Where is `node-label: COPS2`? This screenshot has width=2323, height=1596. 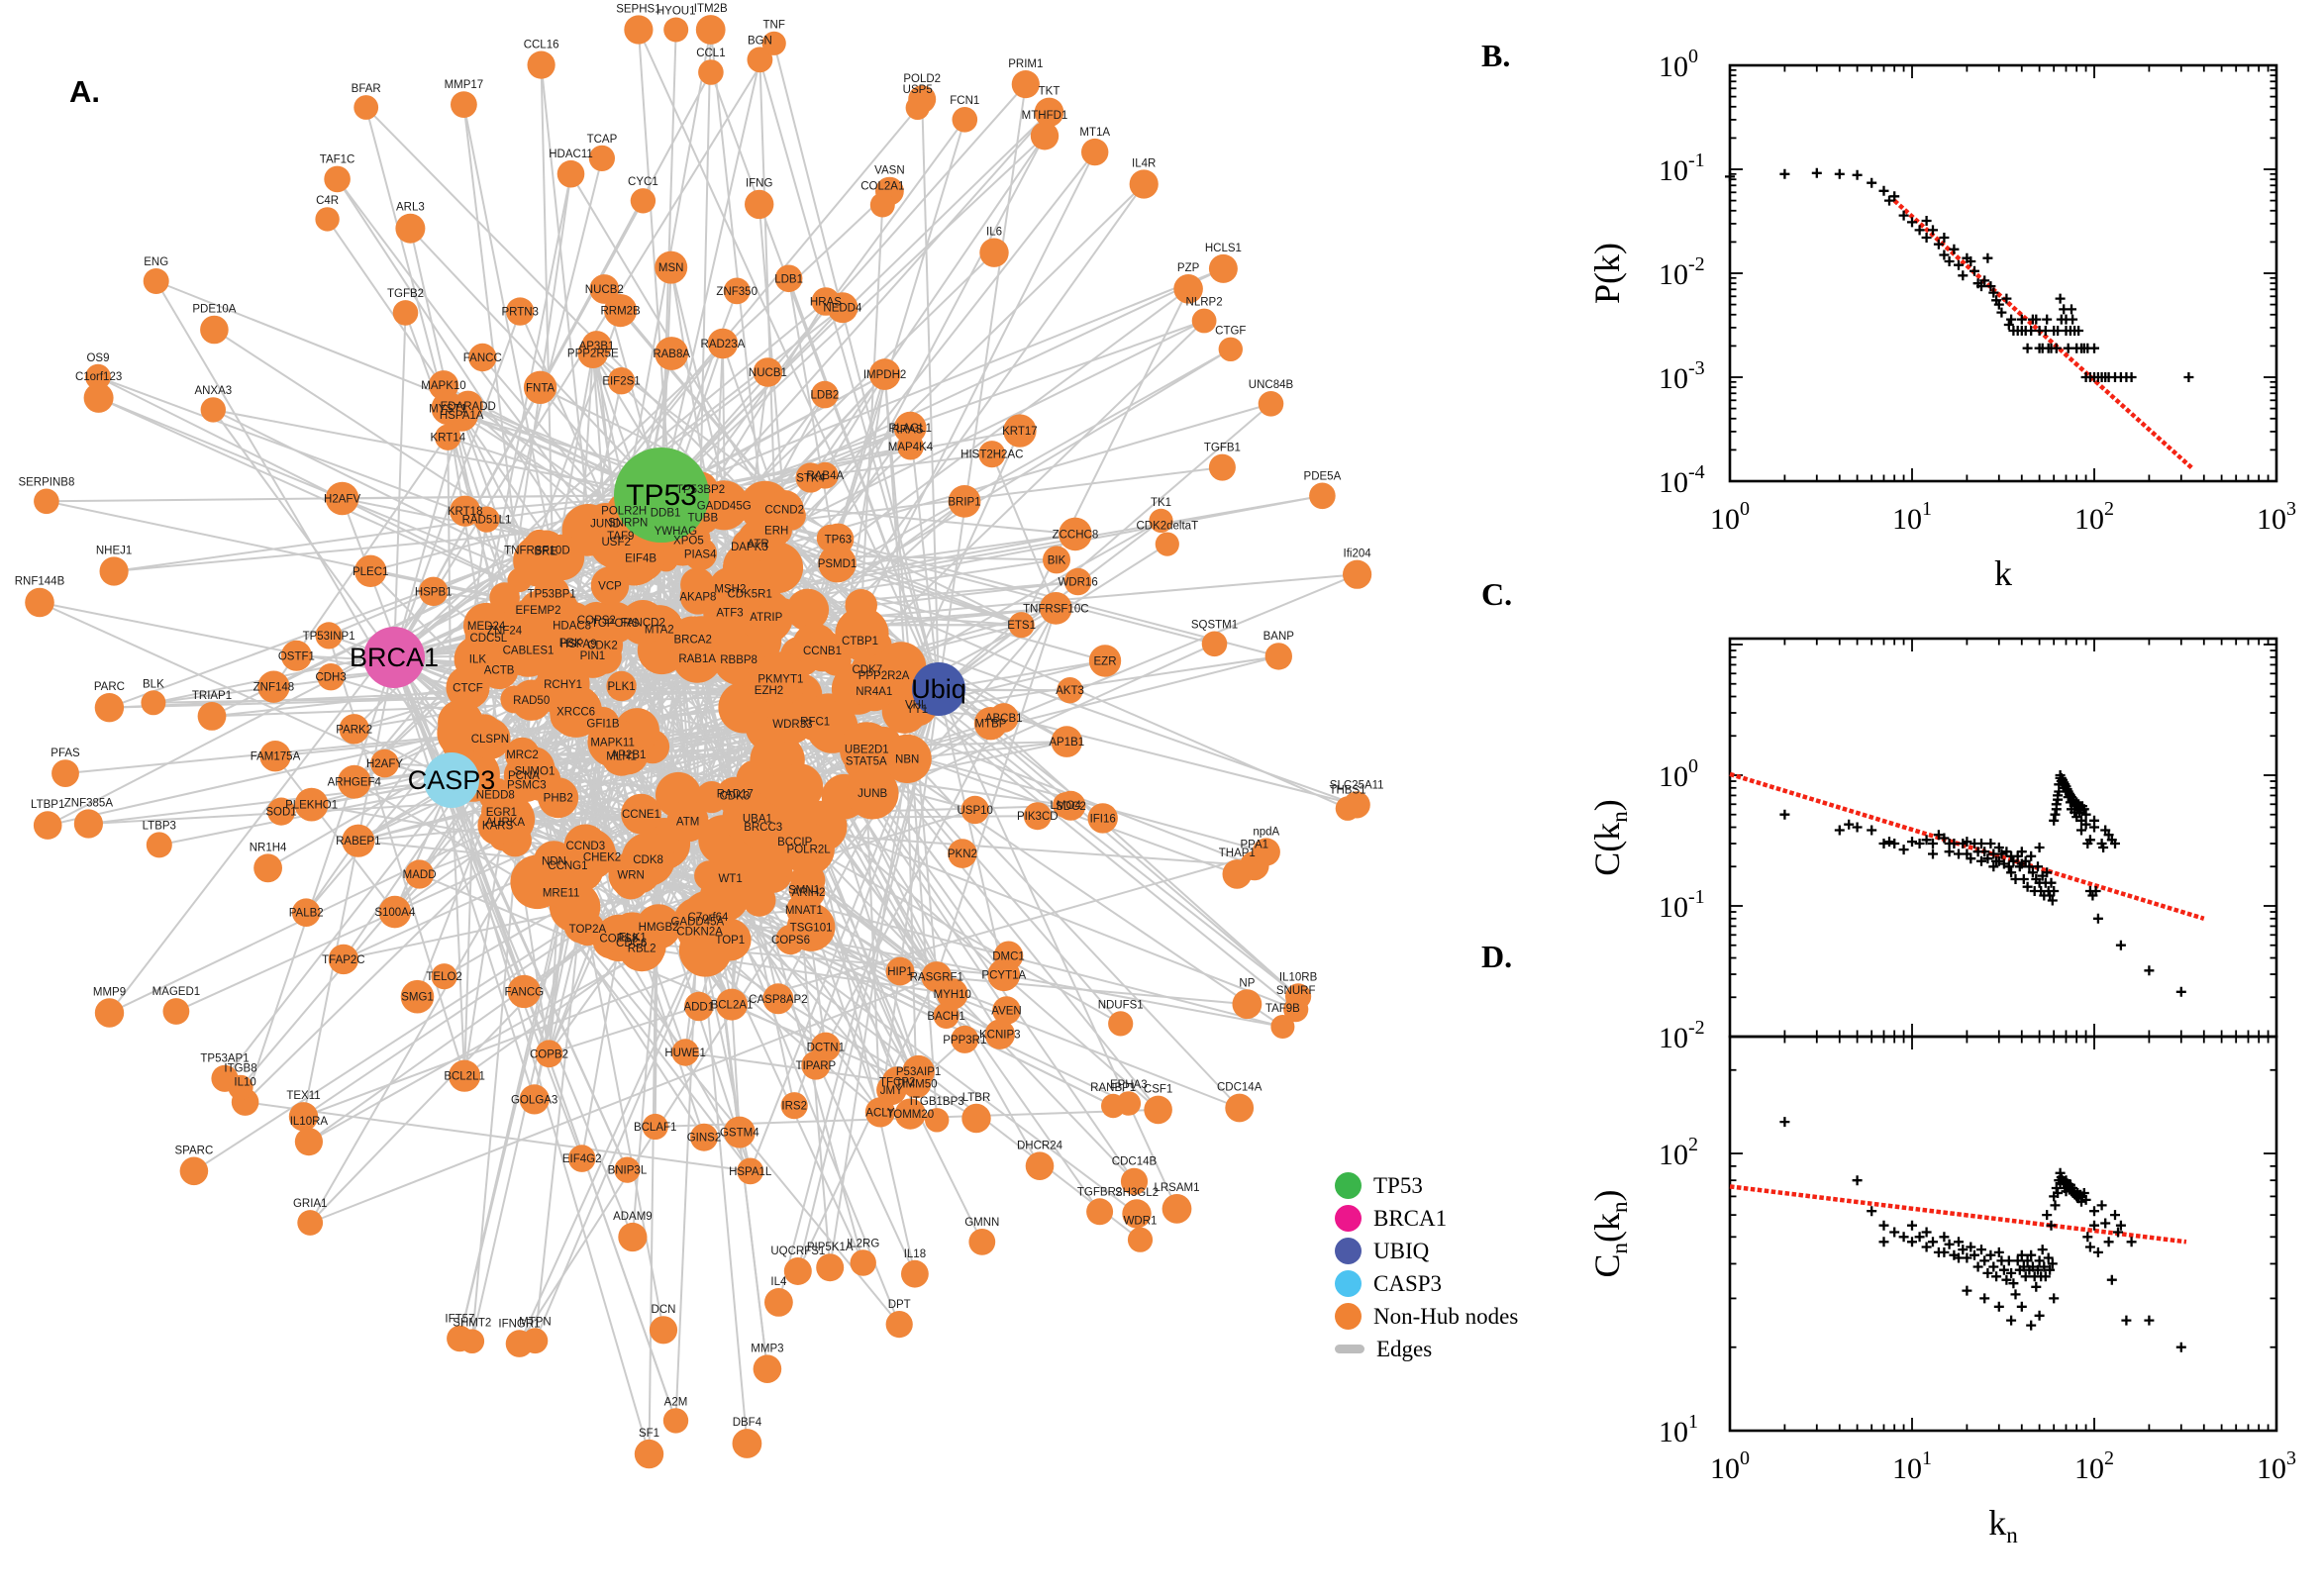
node-label: COPS2 is located at coordinates (596, 621).